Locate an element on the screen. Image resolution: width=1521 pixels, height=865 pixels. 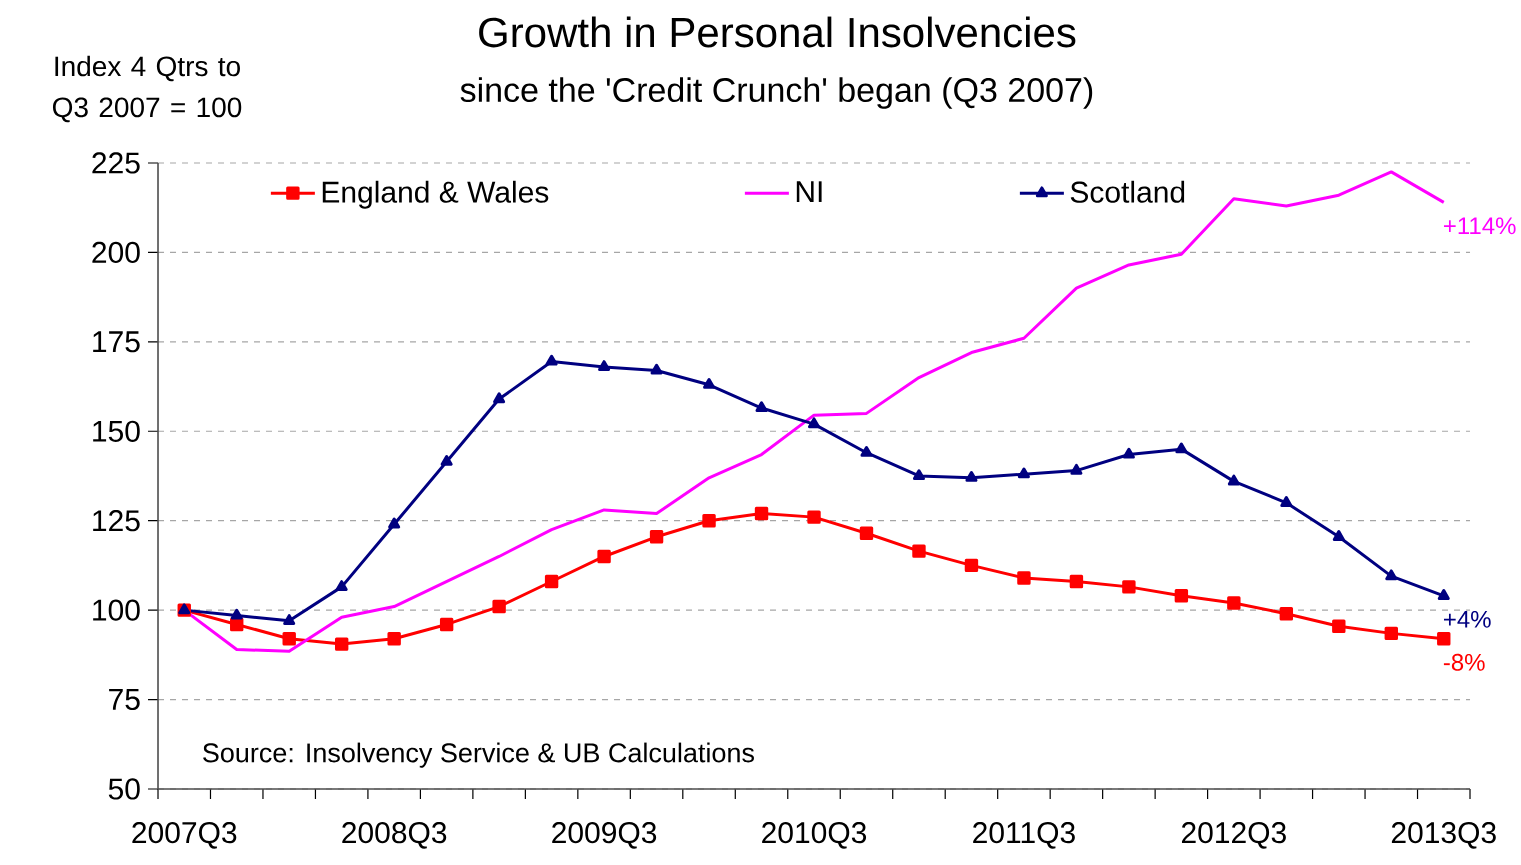
chart-title: Growth in Personal Insolvencies is located at coordinates (777, 32).